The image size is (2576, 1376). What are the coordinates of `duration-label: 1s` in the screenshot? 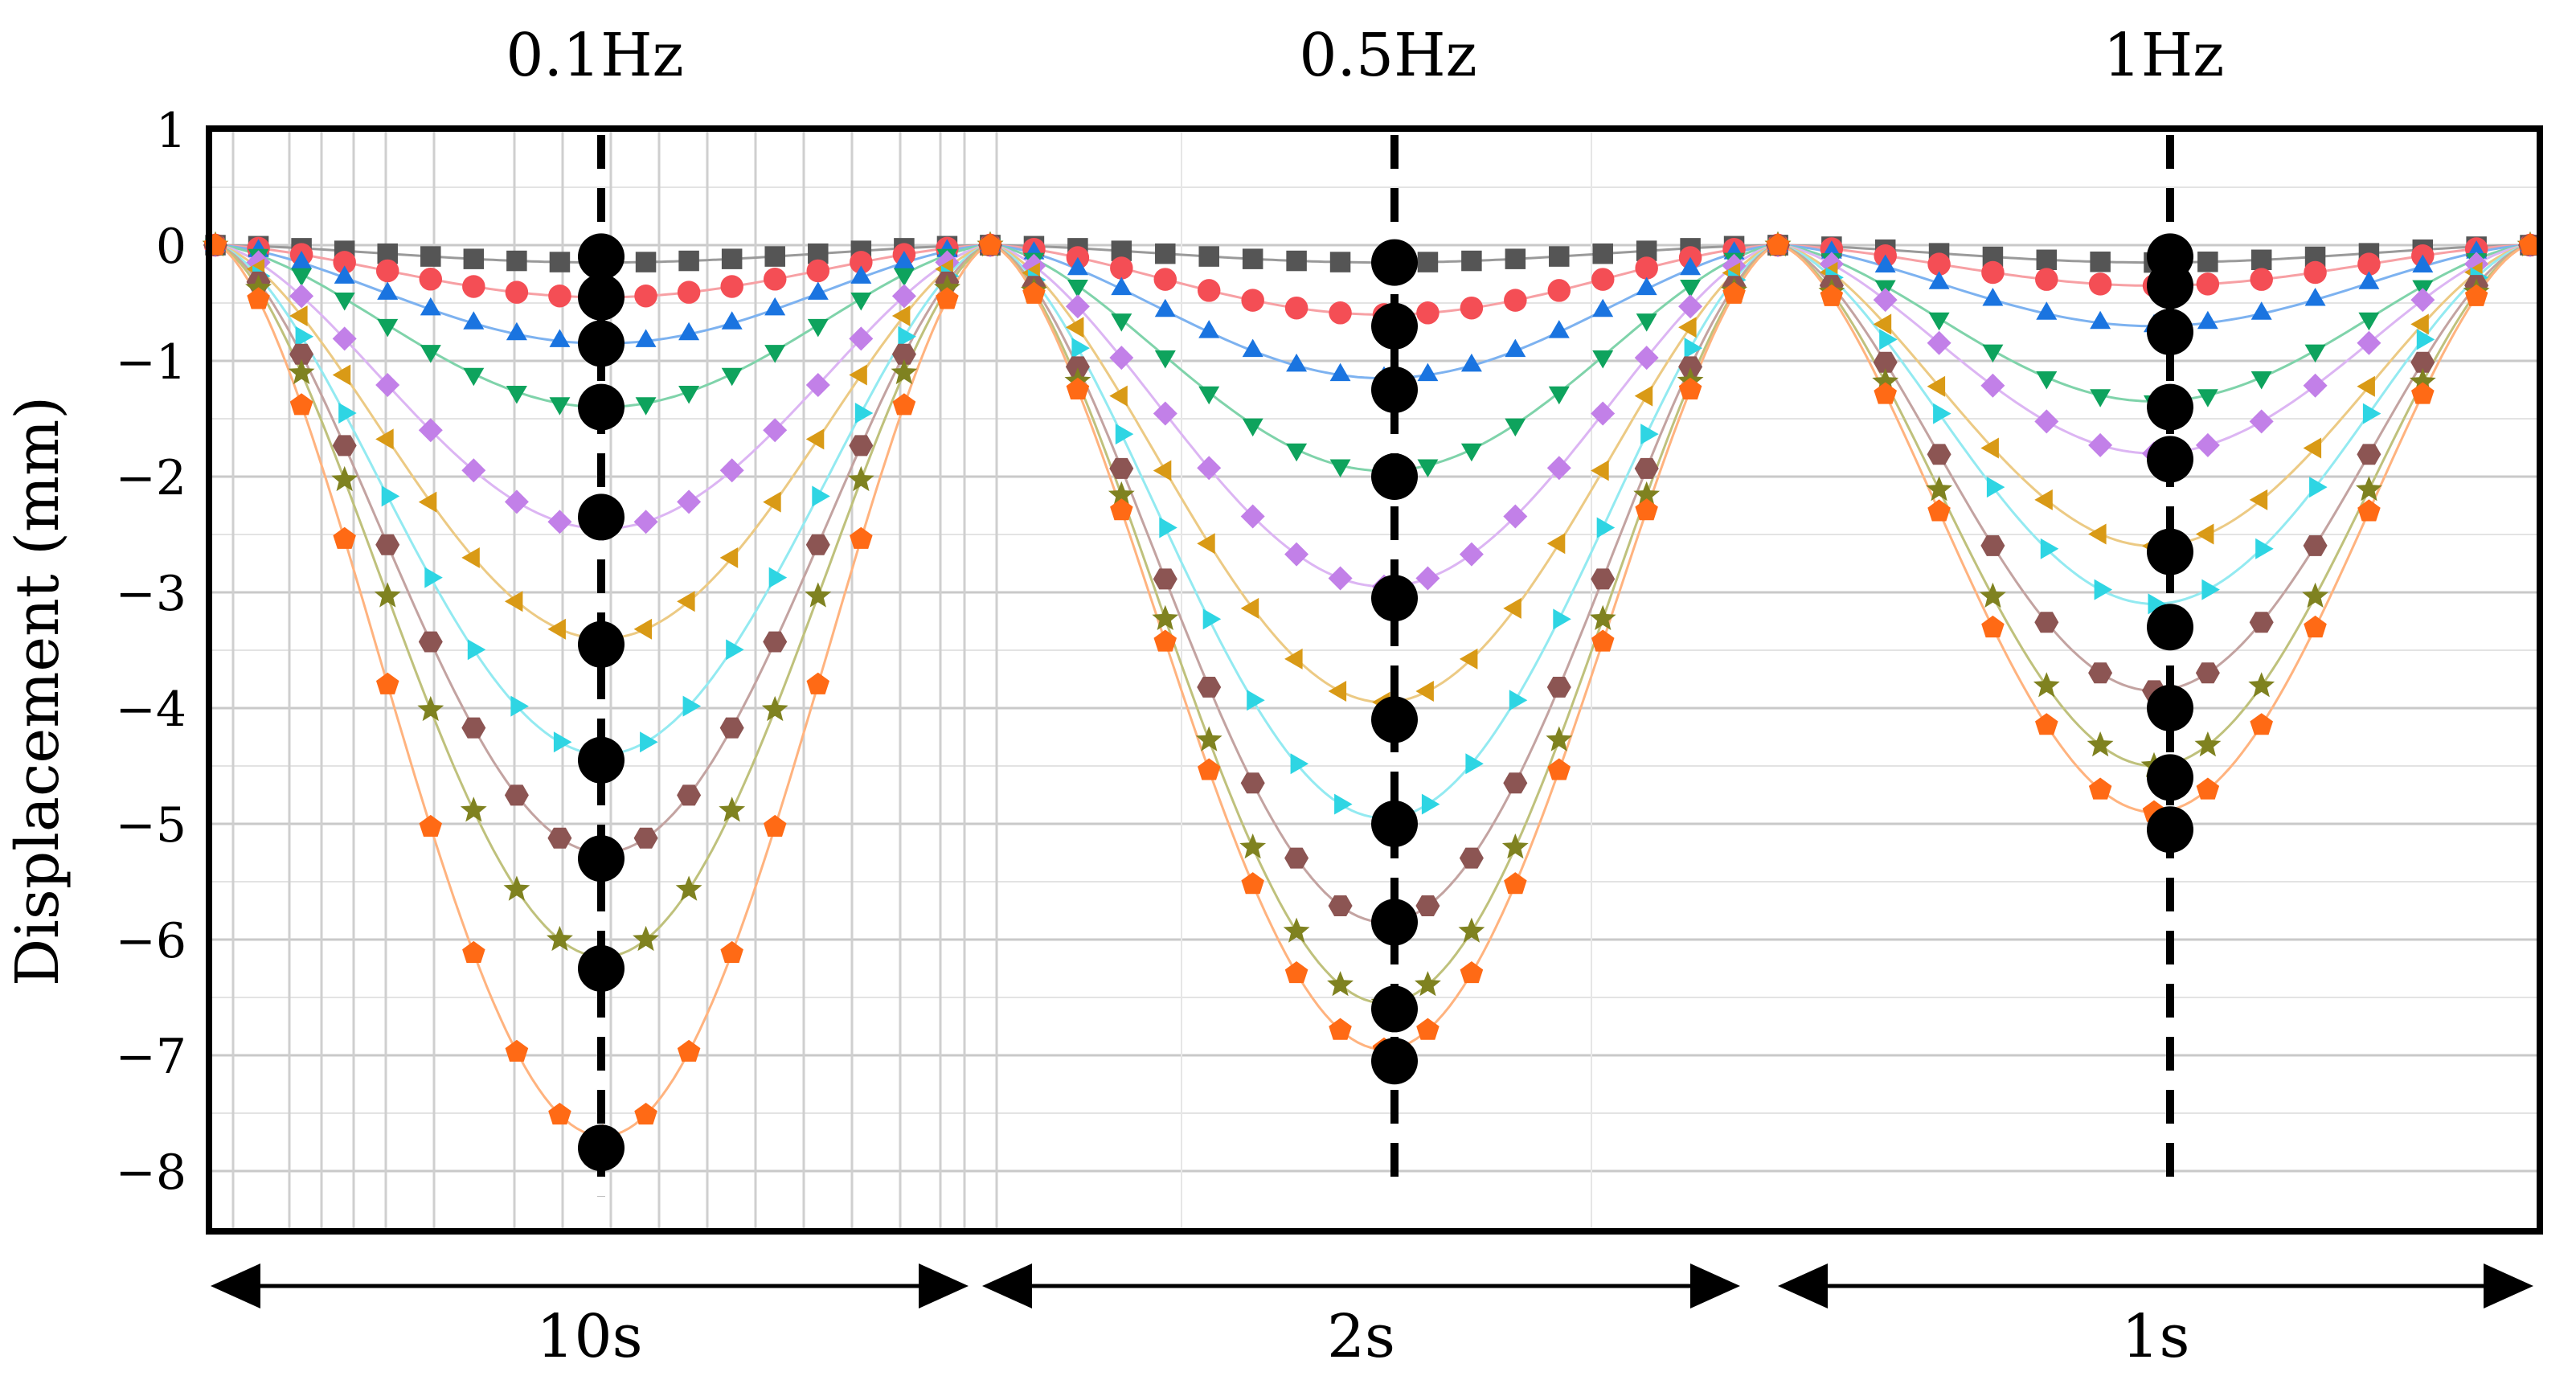 It's located at (2155, 1336).